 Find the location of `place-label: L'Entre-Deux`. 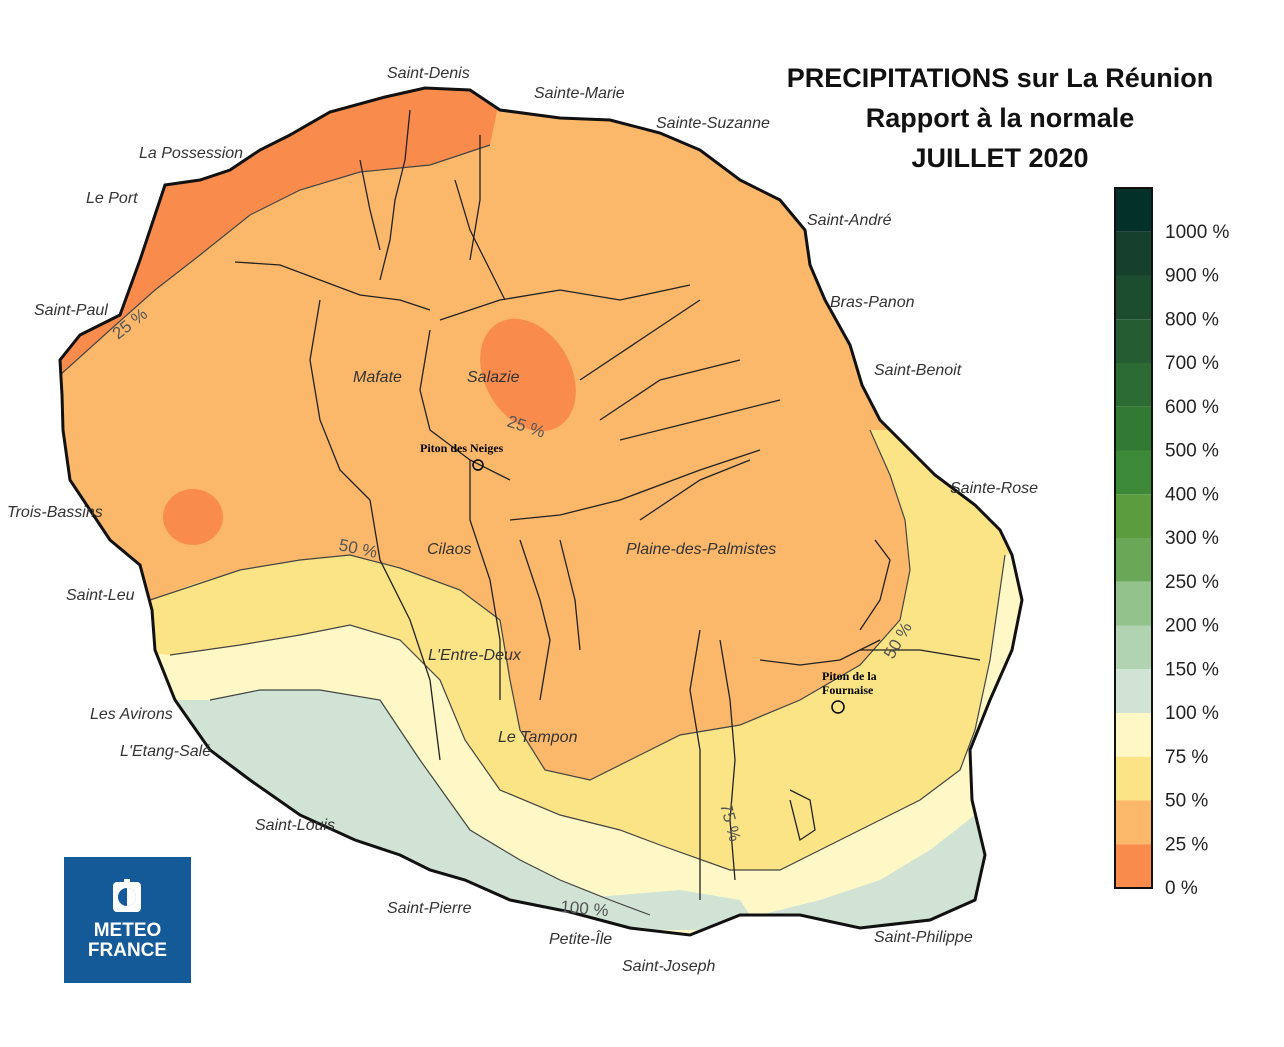

place-label: L'Entre-Deux is located at coordinates (475, 655).